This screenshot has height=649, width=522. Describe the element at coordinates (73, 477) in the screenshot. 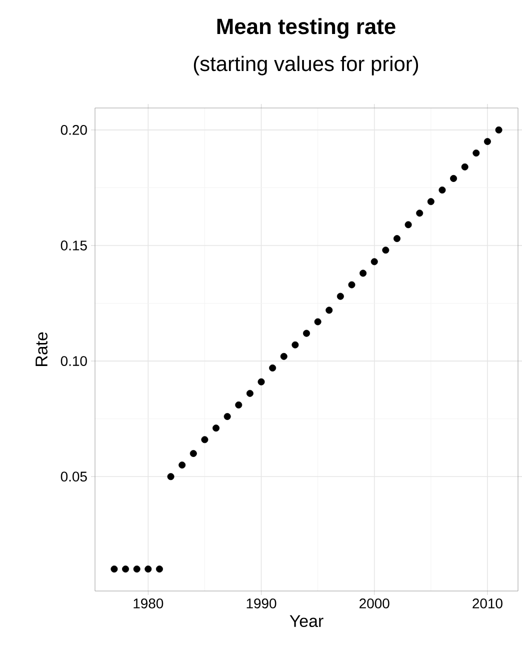

I see `y-tick-label: 0.05` at that location.